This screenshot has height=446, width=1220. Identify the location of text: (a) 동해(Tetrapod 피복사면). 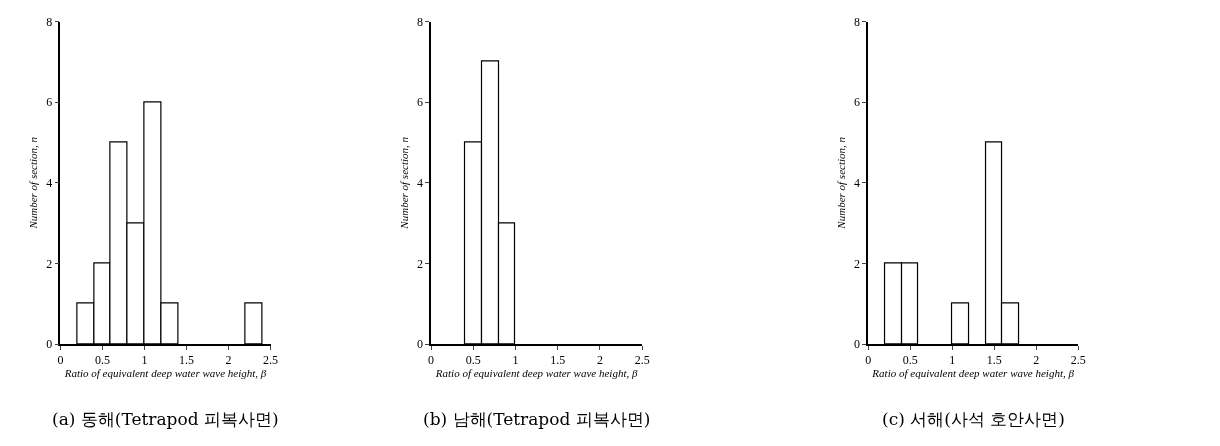
(165, 419).